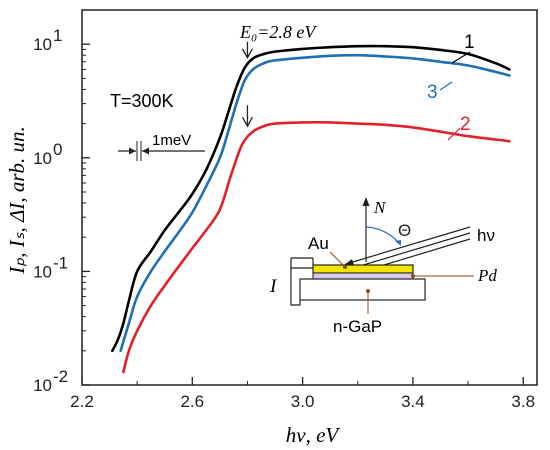 Image resolution: width=550 pixels, height=450 pixels. I want to click on normal-label: N, so click(380, 207).